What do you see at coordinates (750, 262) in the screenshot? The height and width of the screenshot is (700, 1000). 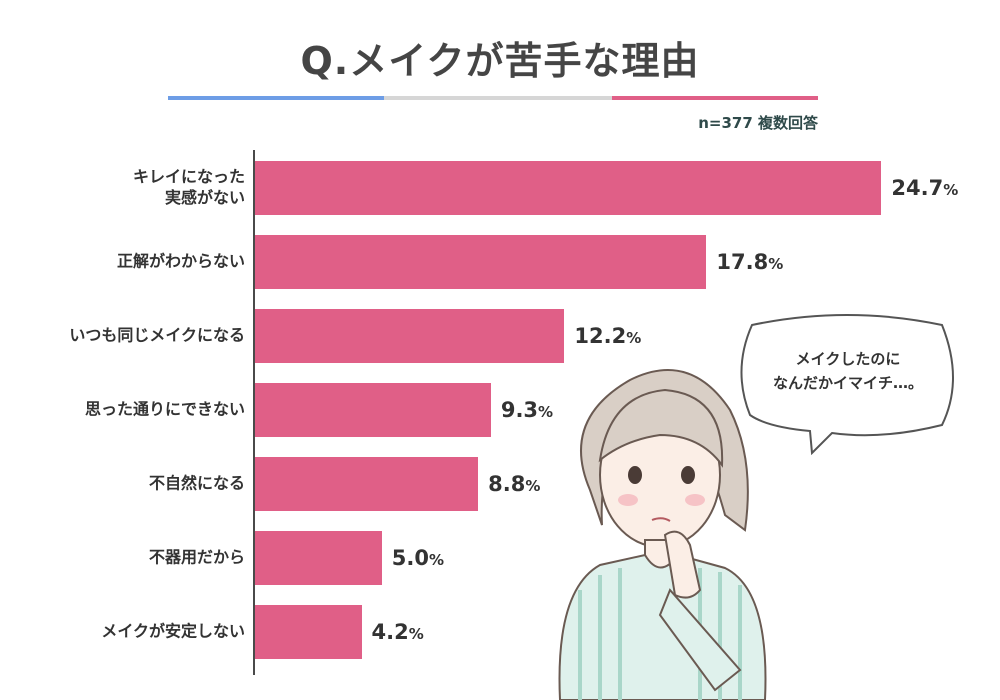 I see `bar-value-label: 17.8%` at bounding box center [750, 262].